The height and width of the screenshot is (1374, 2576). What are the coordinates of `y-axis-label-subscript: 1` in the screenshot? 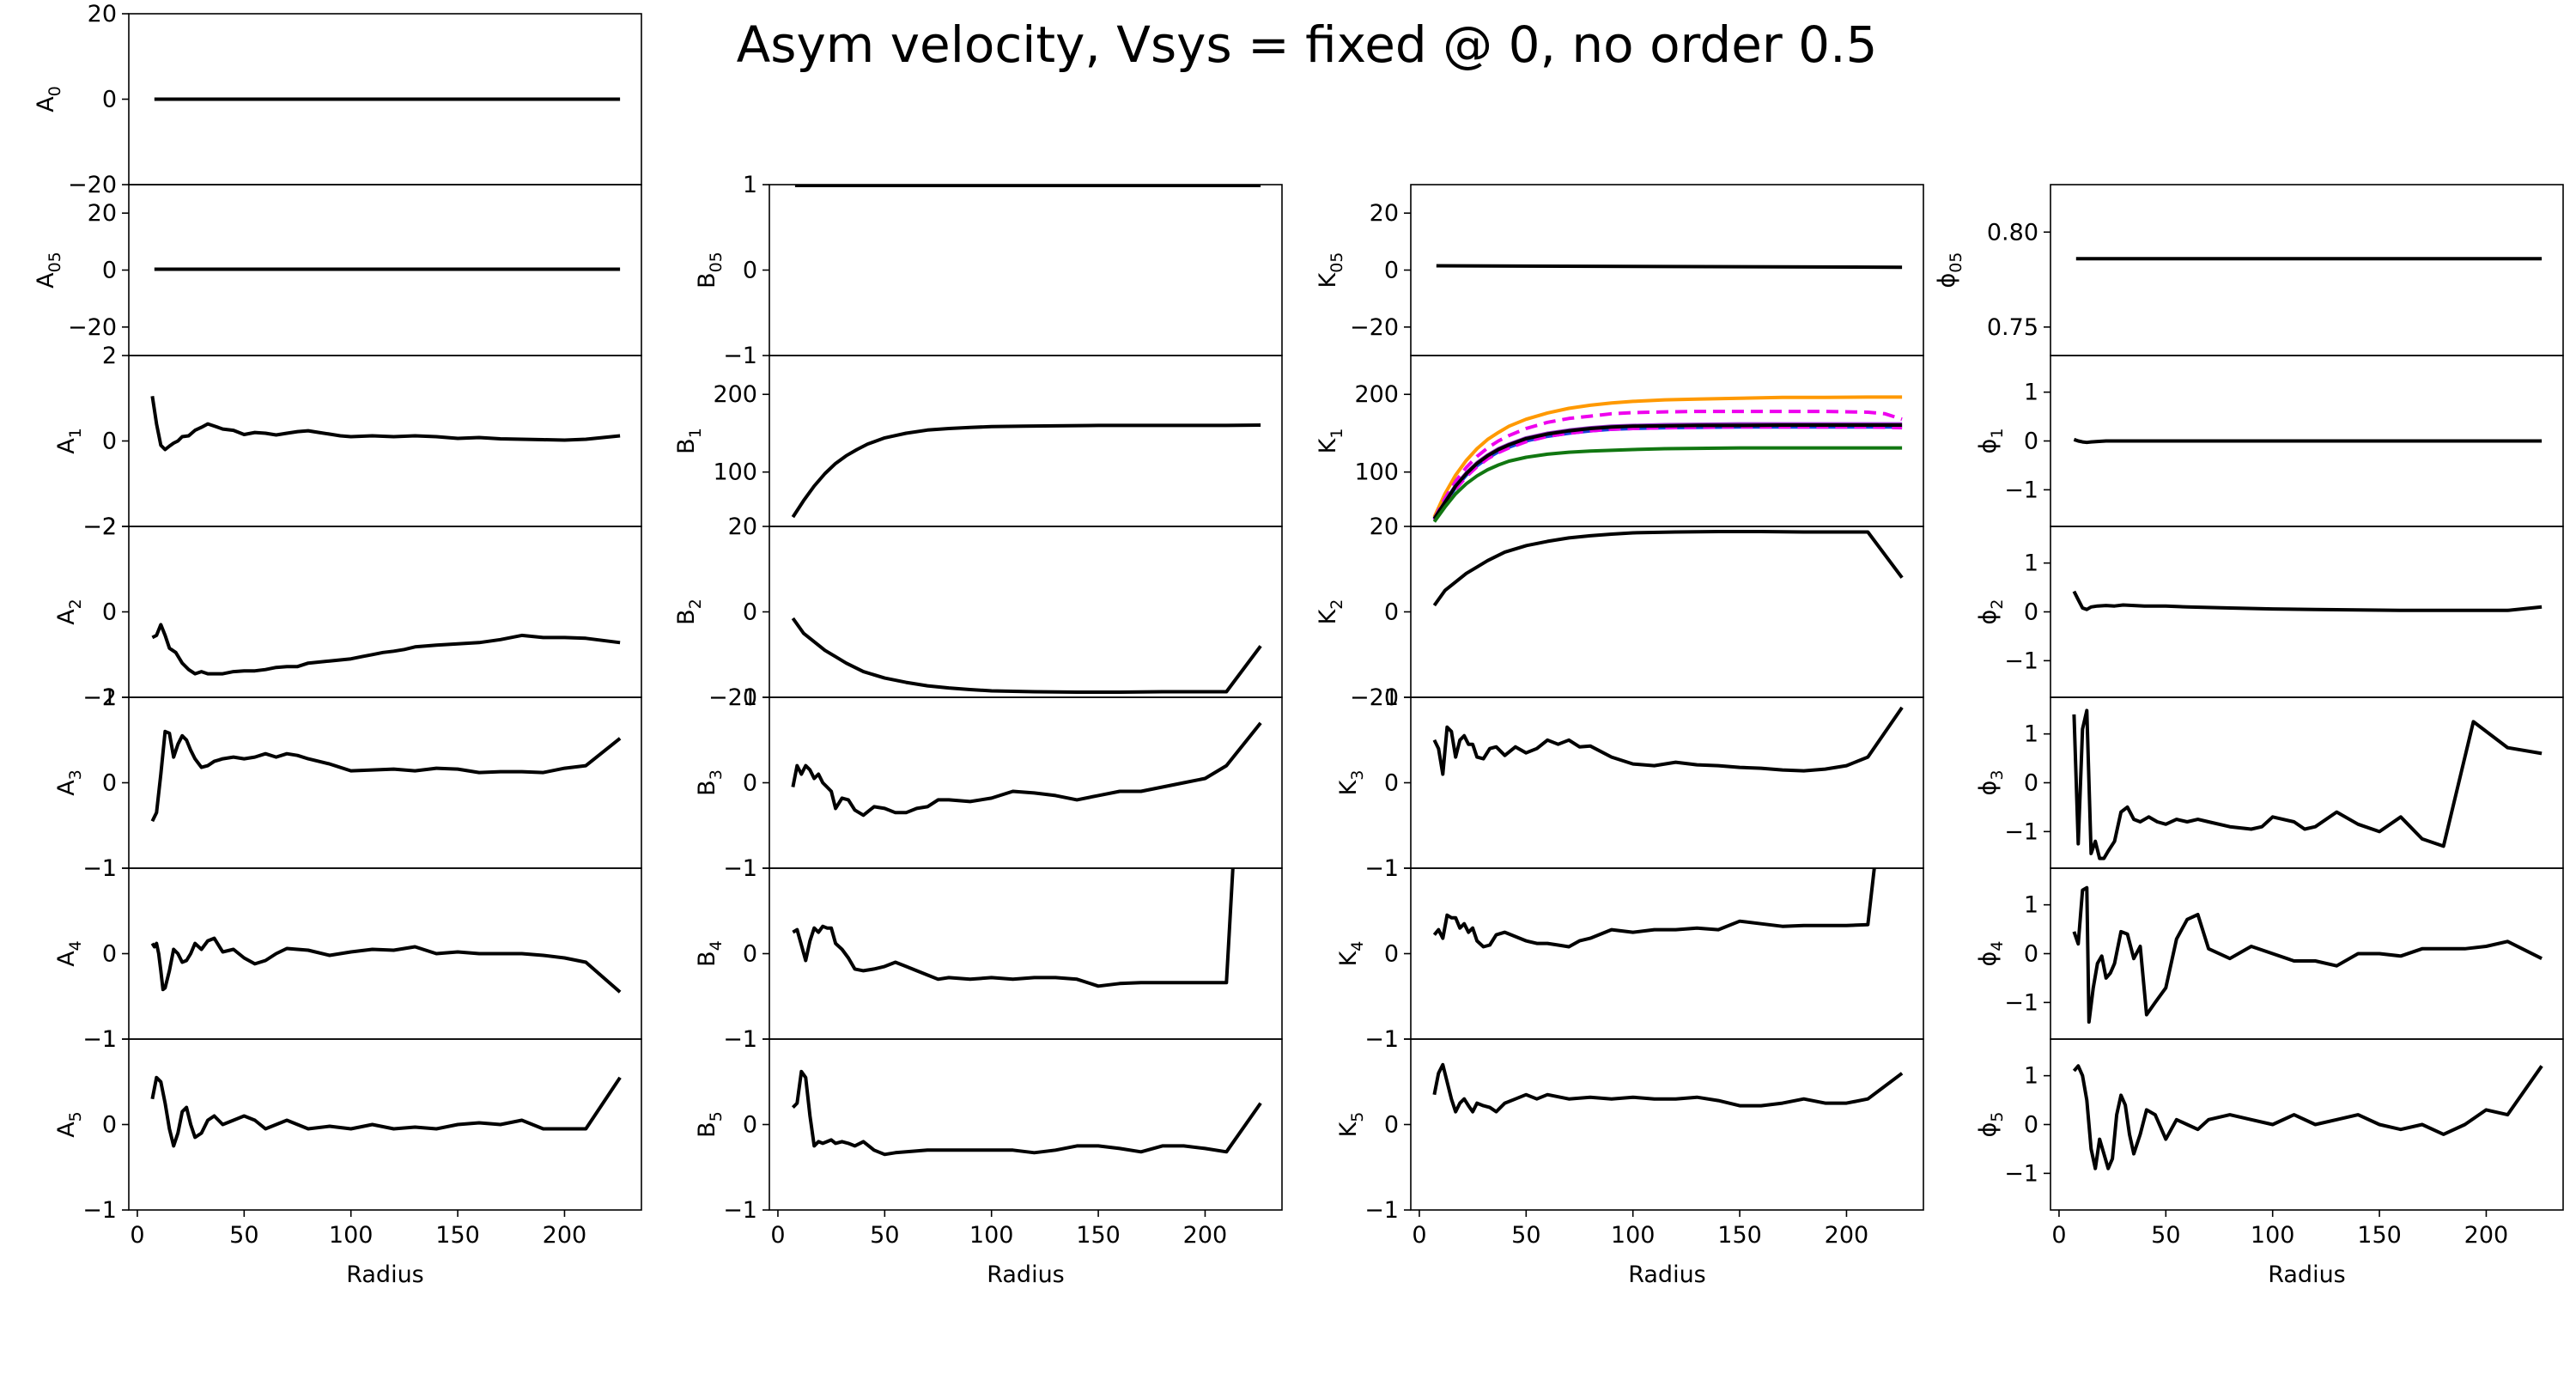 It's located at (695, 433).